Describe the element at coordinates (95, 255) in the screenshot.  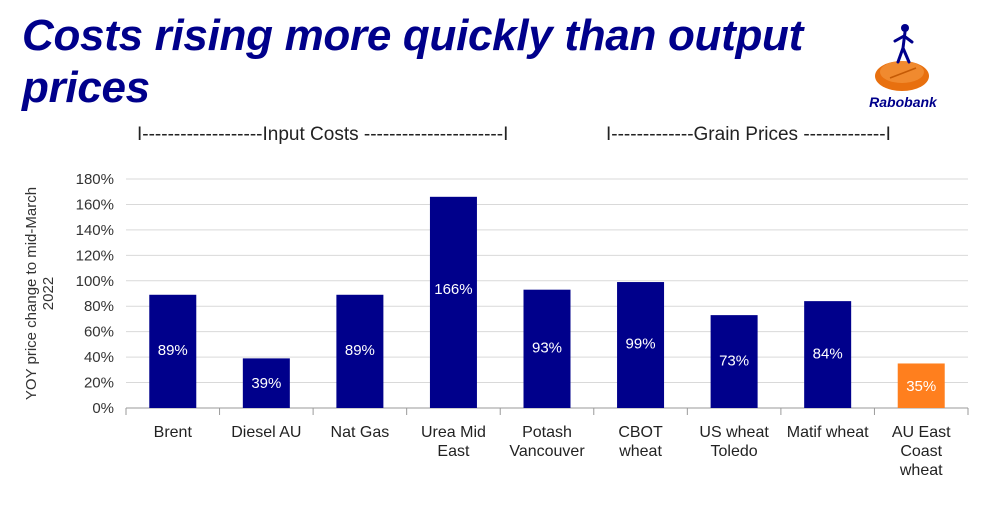
I see `y-tick-label: 120%` at that location.